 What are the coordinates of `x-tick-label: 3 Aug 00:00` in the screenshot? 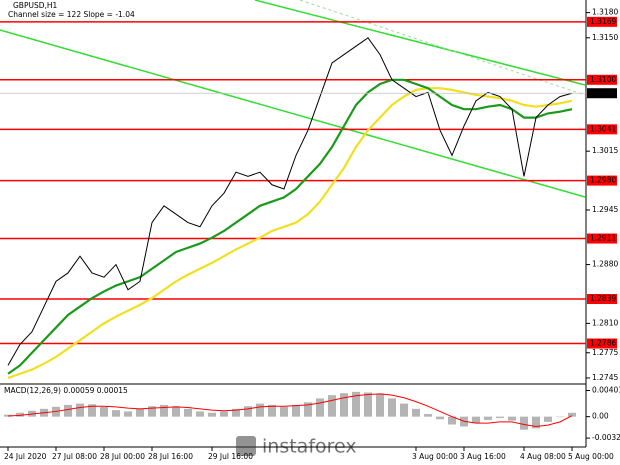 It's located at (435, 456).